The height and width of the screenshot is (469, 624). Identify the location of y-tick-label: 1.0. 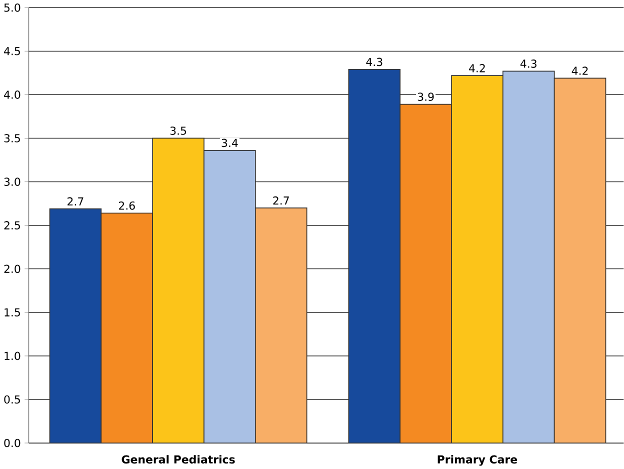
(12, 356).